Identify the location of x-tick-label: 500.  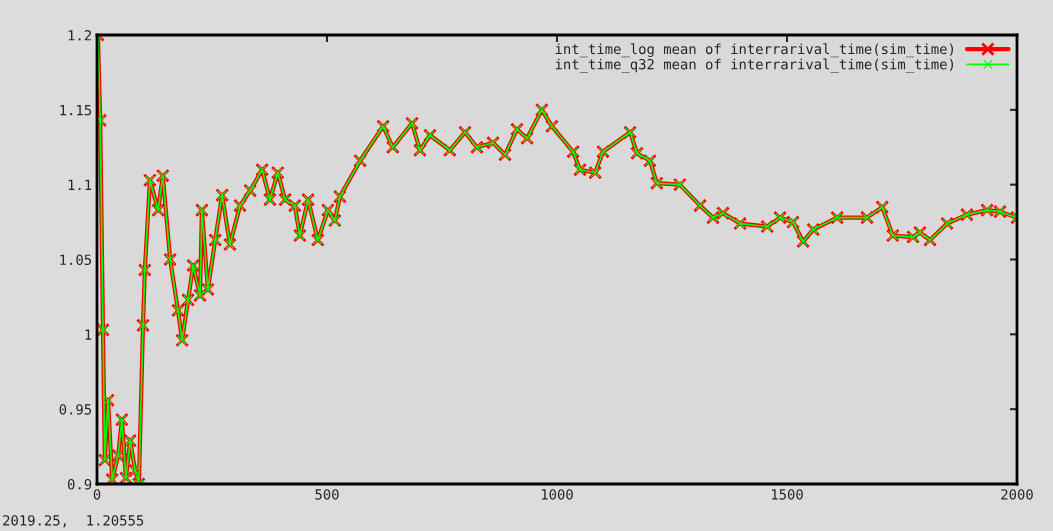
(327, 494).